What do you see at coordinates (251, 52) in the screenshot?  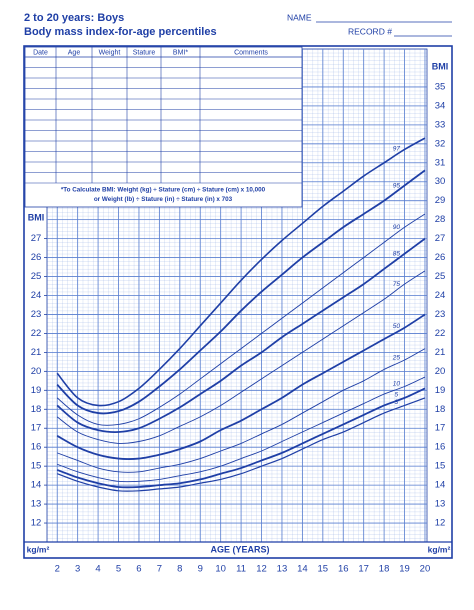 I see `column-header: Comments` at bounding box center [251, 52].